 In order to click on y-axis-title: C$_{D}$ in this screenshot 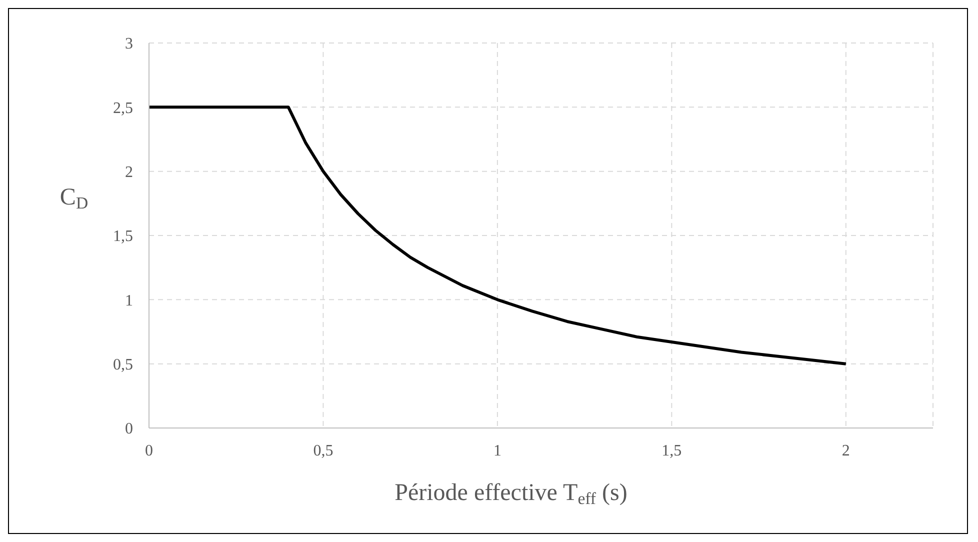, I will do `click(74, 198)`.